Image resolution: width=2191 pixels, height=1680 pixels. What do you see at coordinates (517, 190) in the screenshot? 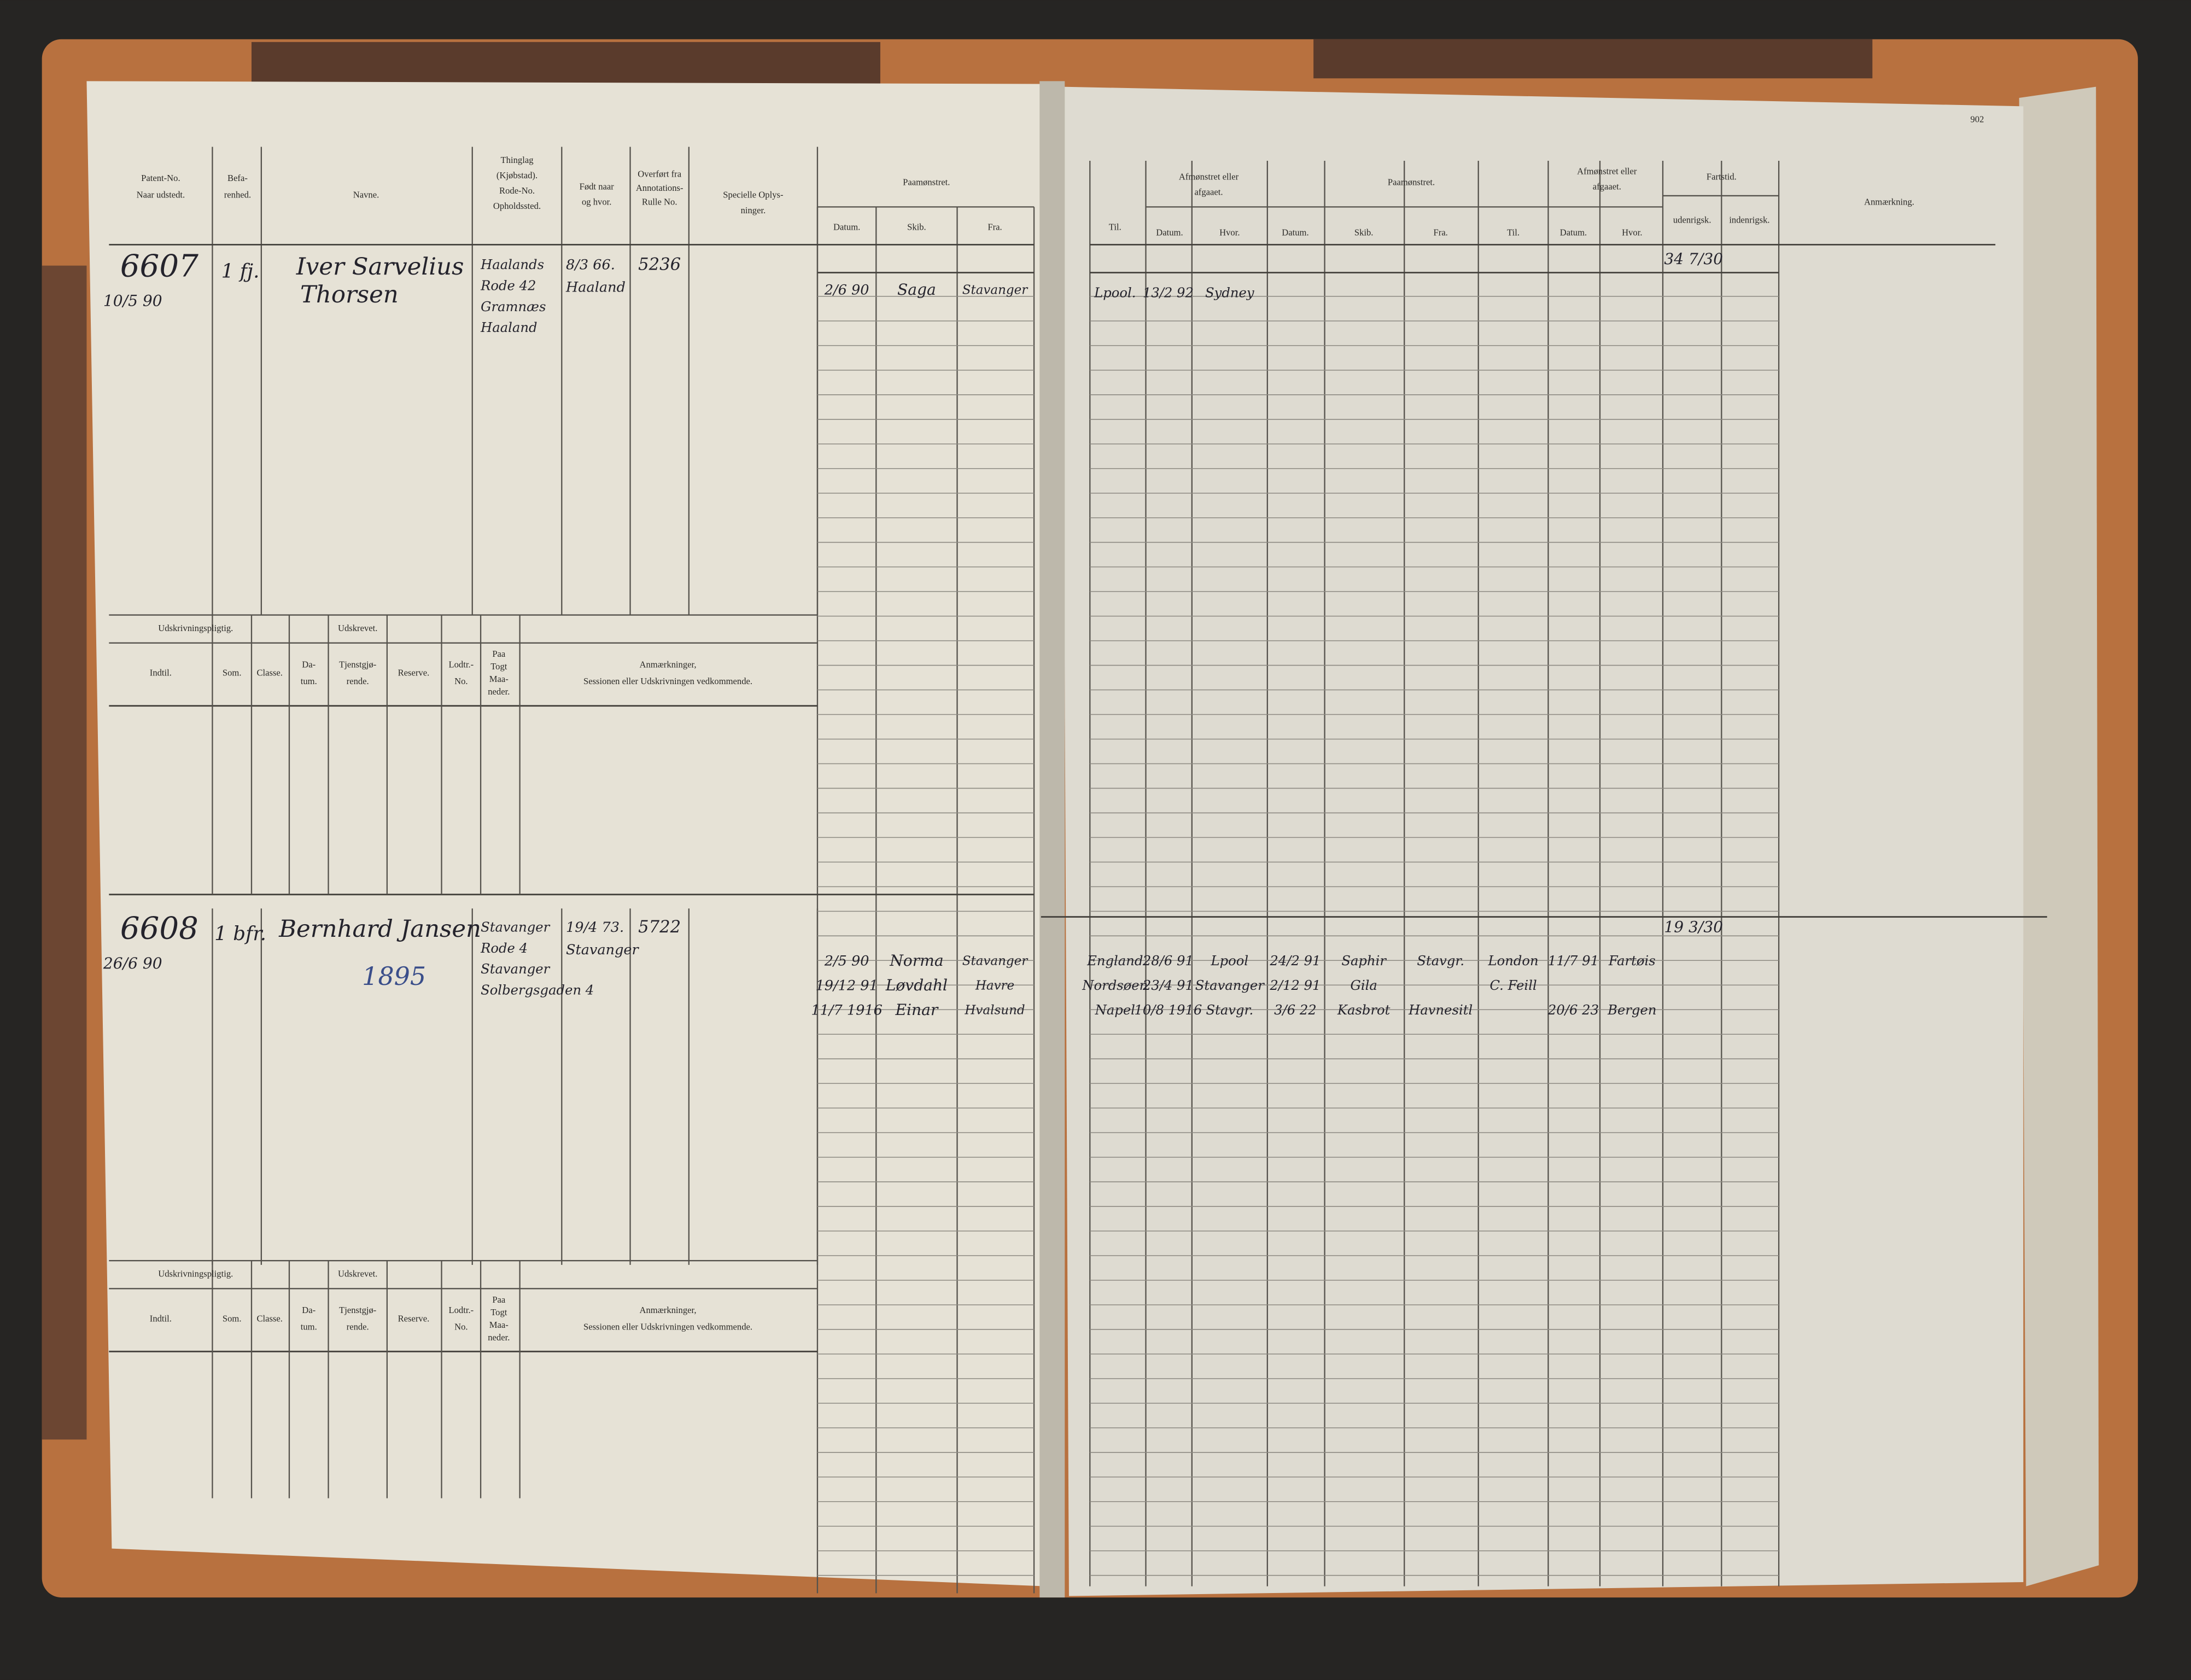
I see `header-text: Rode-No.` at bounding box center [517, 190].